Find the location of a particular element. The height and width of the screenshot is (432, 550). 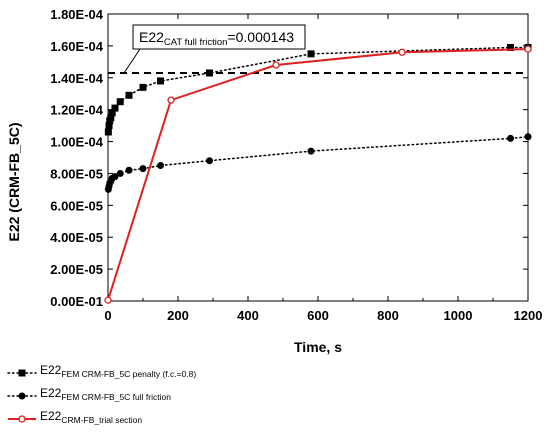

legend-item-3: E22CRM-FB_trial section is located at coordinates (75, 417).